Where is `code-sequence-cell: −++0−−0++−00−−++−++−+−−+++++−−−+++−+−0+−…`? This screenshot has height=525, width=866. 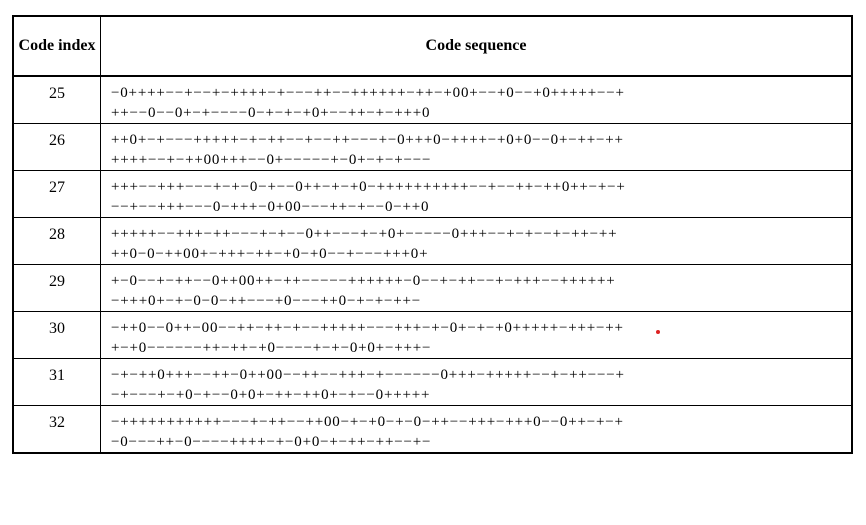
code-sequence-cell: −++0−−0++−00−−++−++−+−−+++++−−−+++−+−0+−… is located at coordinates (476, 335).